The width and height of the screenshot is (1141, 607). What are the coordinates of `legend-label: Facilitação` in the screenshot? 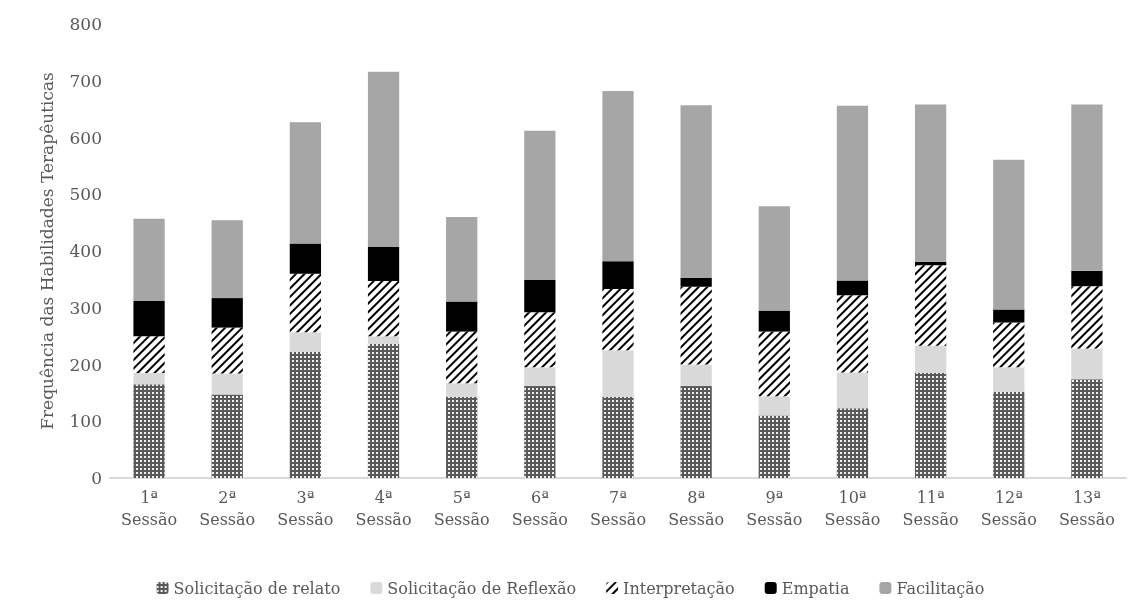 It's located at (940, 588).